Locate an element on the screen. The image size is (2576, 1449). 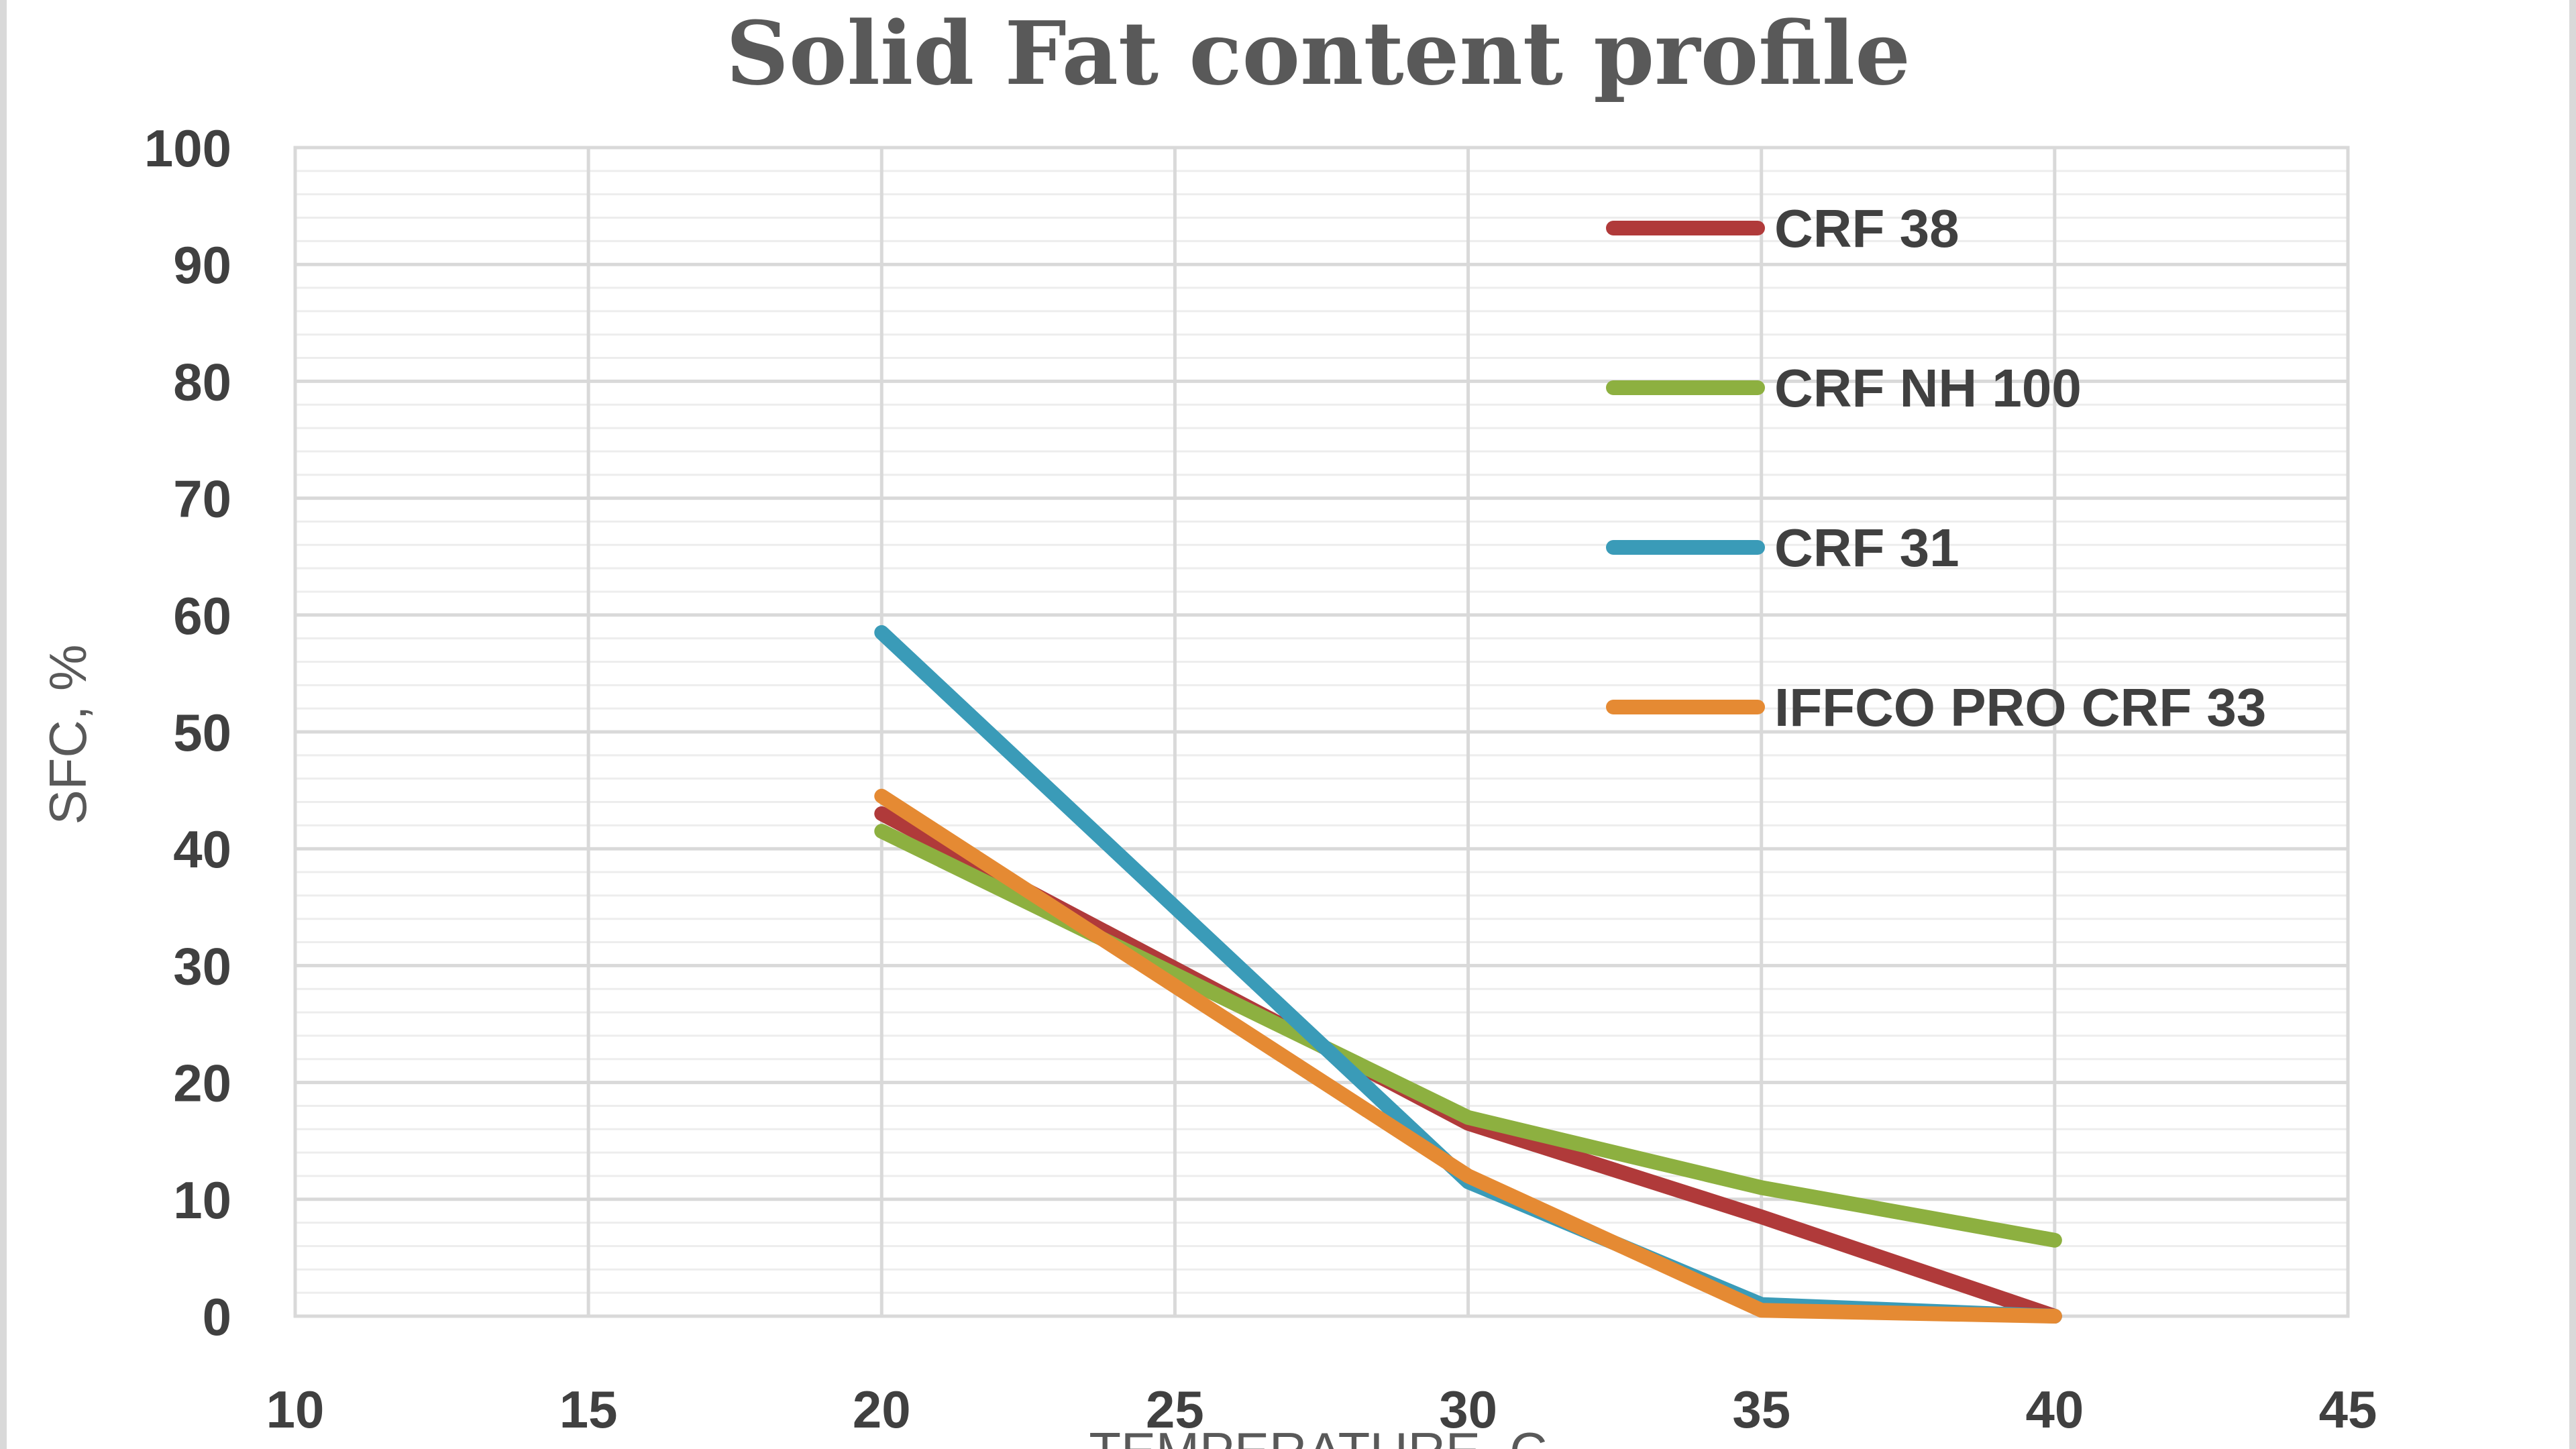
y-tick-label: 0 is located at coordinates (217, 1316).